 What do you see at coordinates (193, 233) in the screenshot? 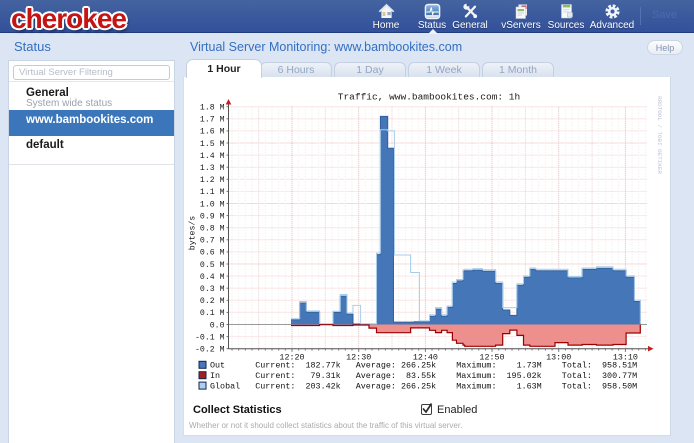
I see `svg-text: bytes/s` at bounding box center [193, 233].